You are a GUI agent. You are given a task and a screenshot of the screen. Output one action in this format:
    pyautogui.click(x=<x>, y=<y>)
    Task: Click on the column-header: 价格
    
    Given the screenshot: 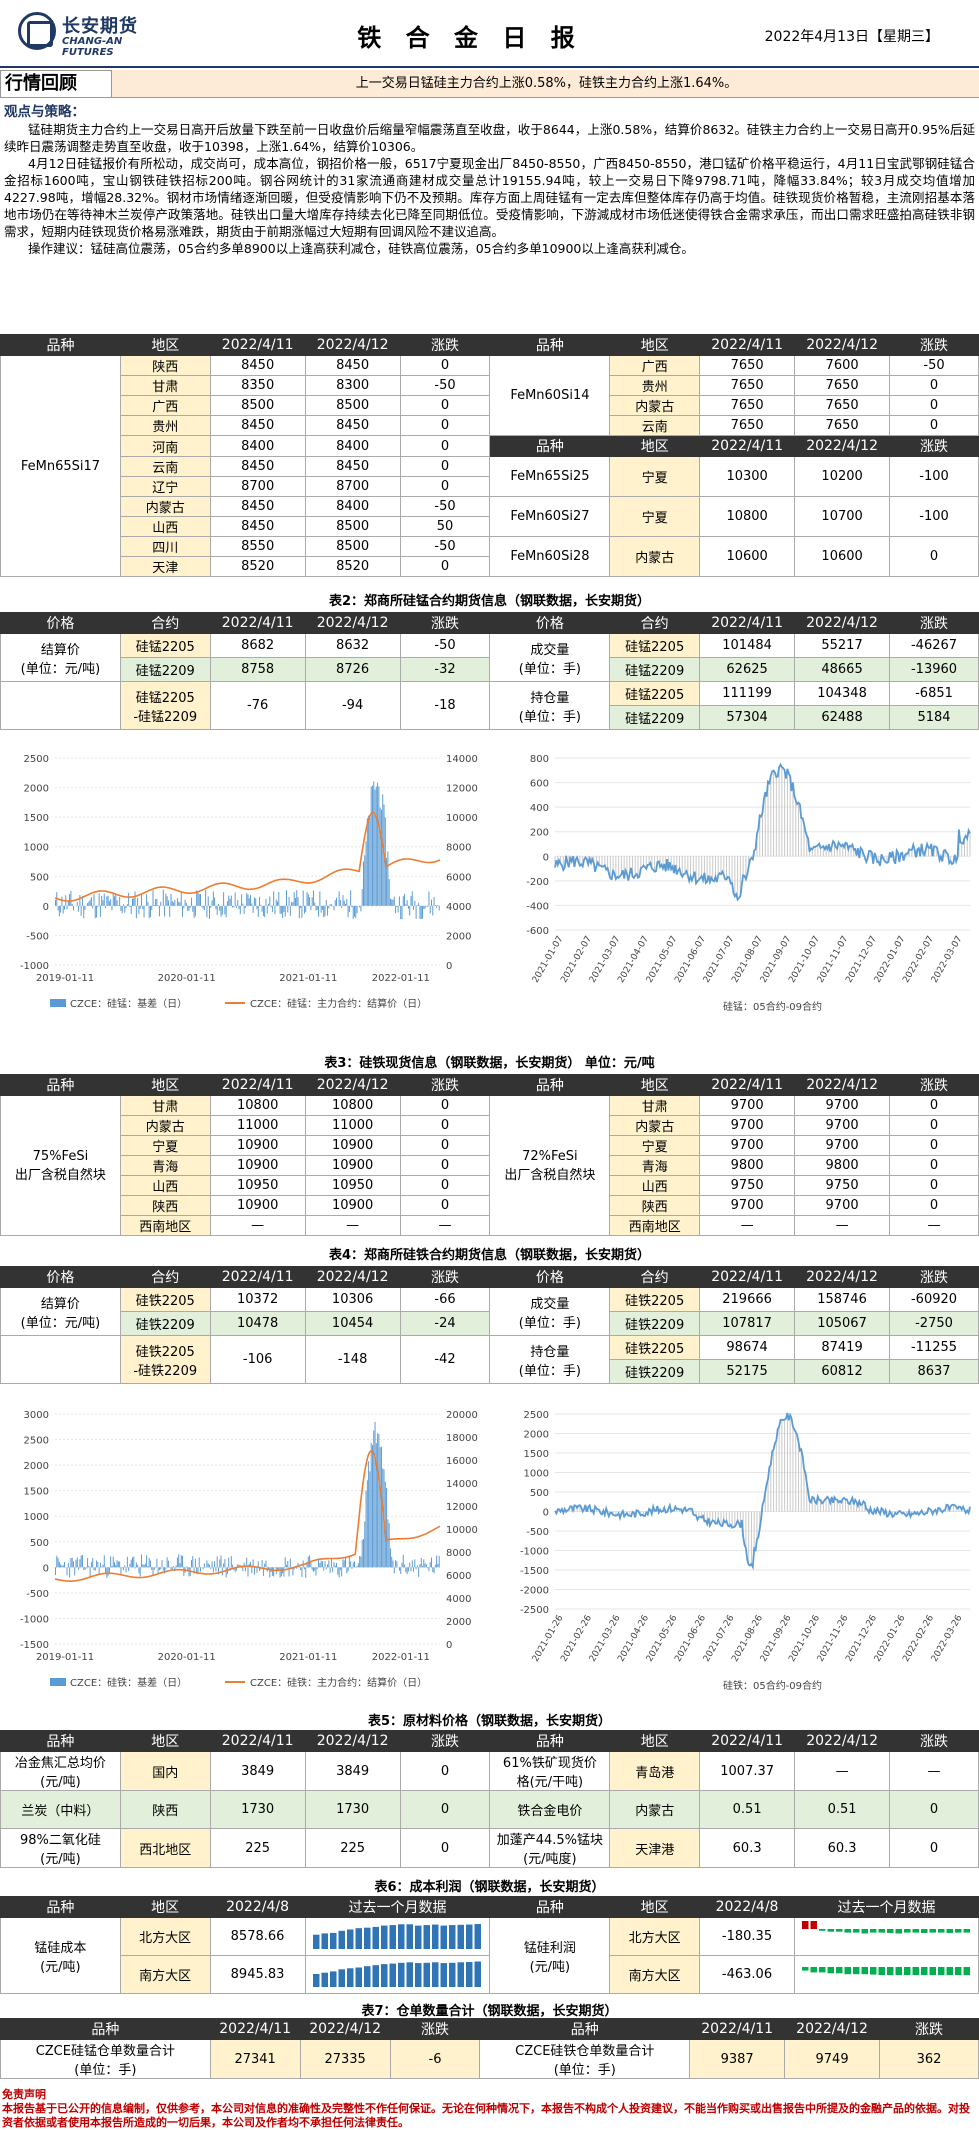 What is the action you would take?
    pyautogui.click(x=60, y=1277)
    